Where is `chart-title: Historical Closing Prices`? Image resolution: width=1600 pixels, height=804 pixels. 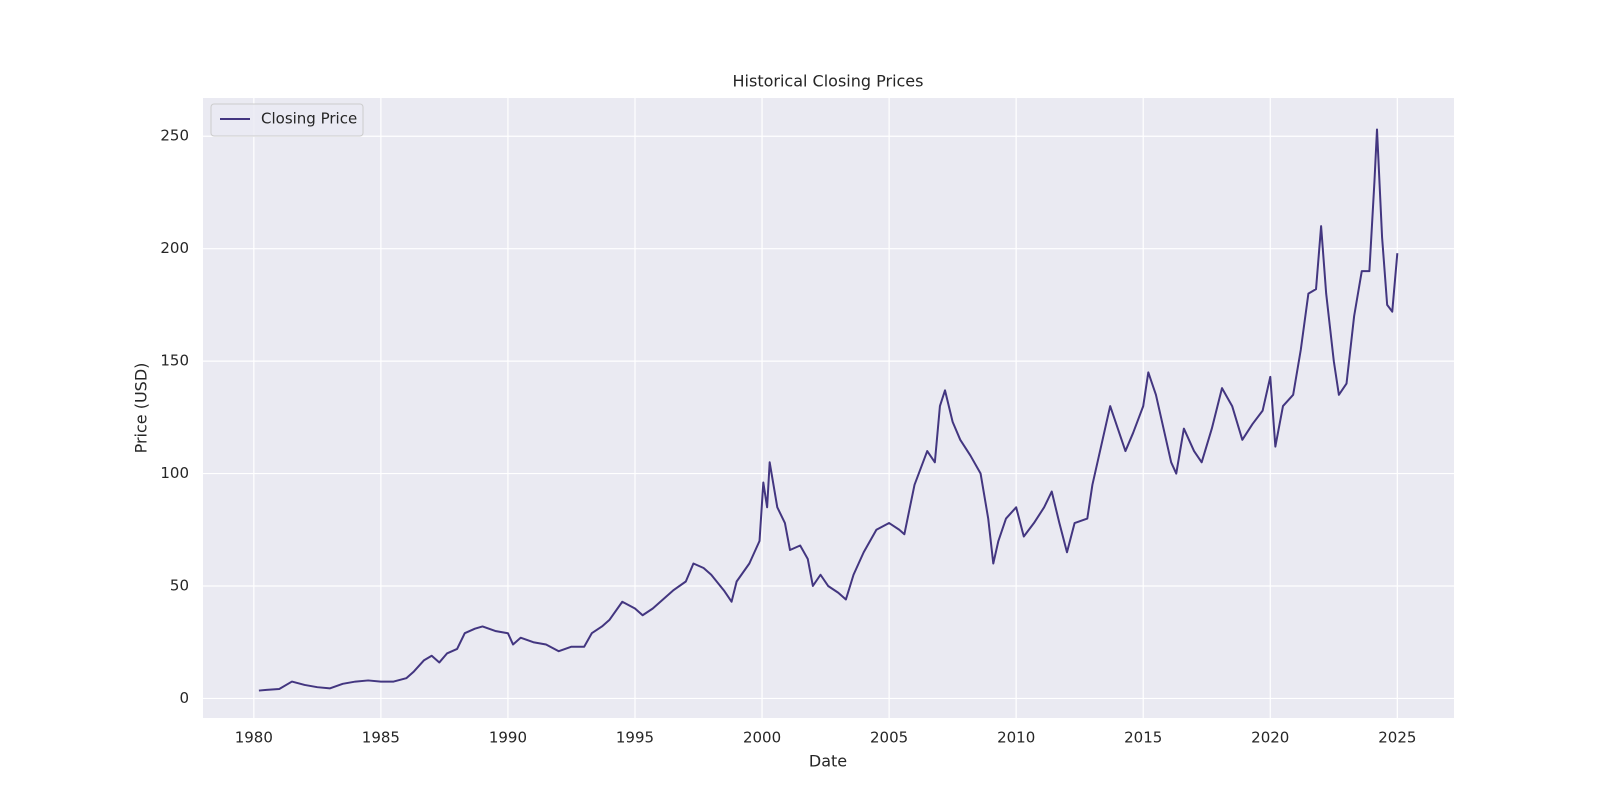
chart-title: Historical Closing Prices is located at coordinates (828, 81).